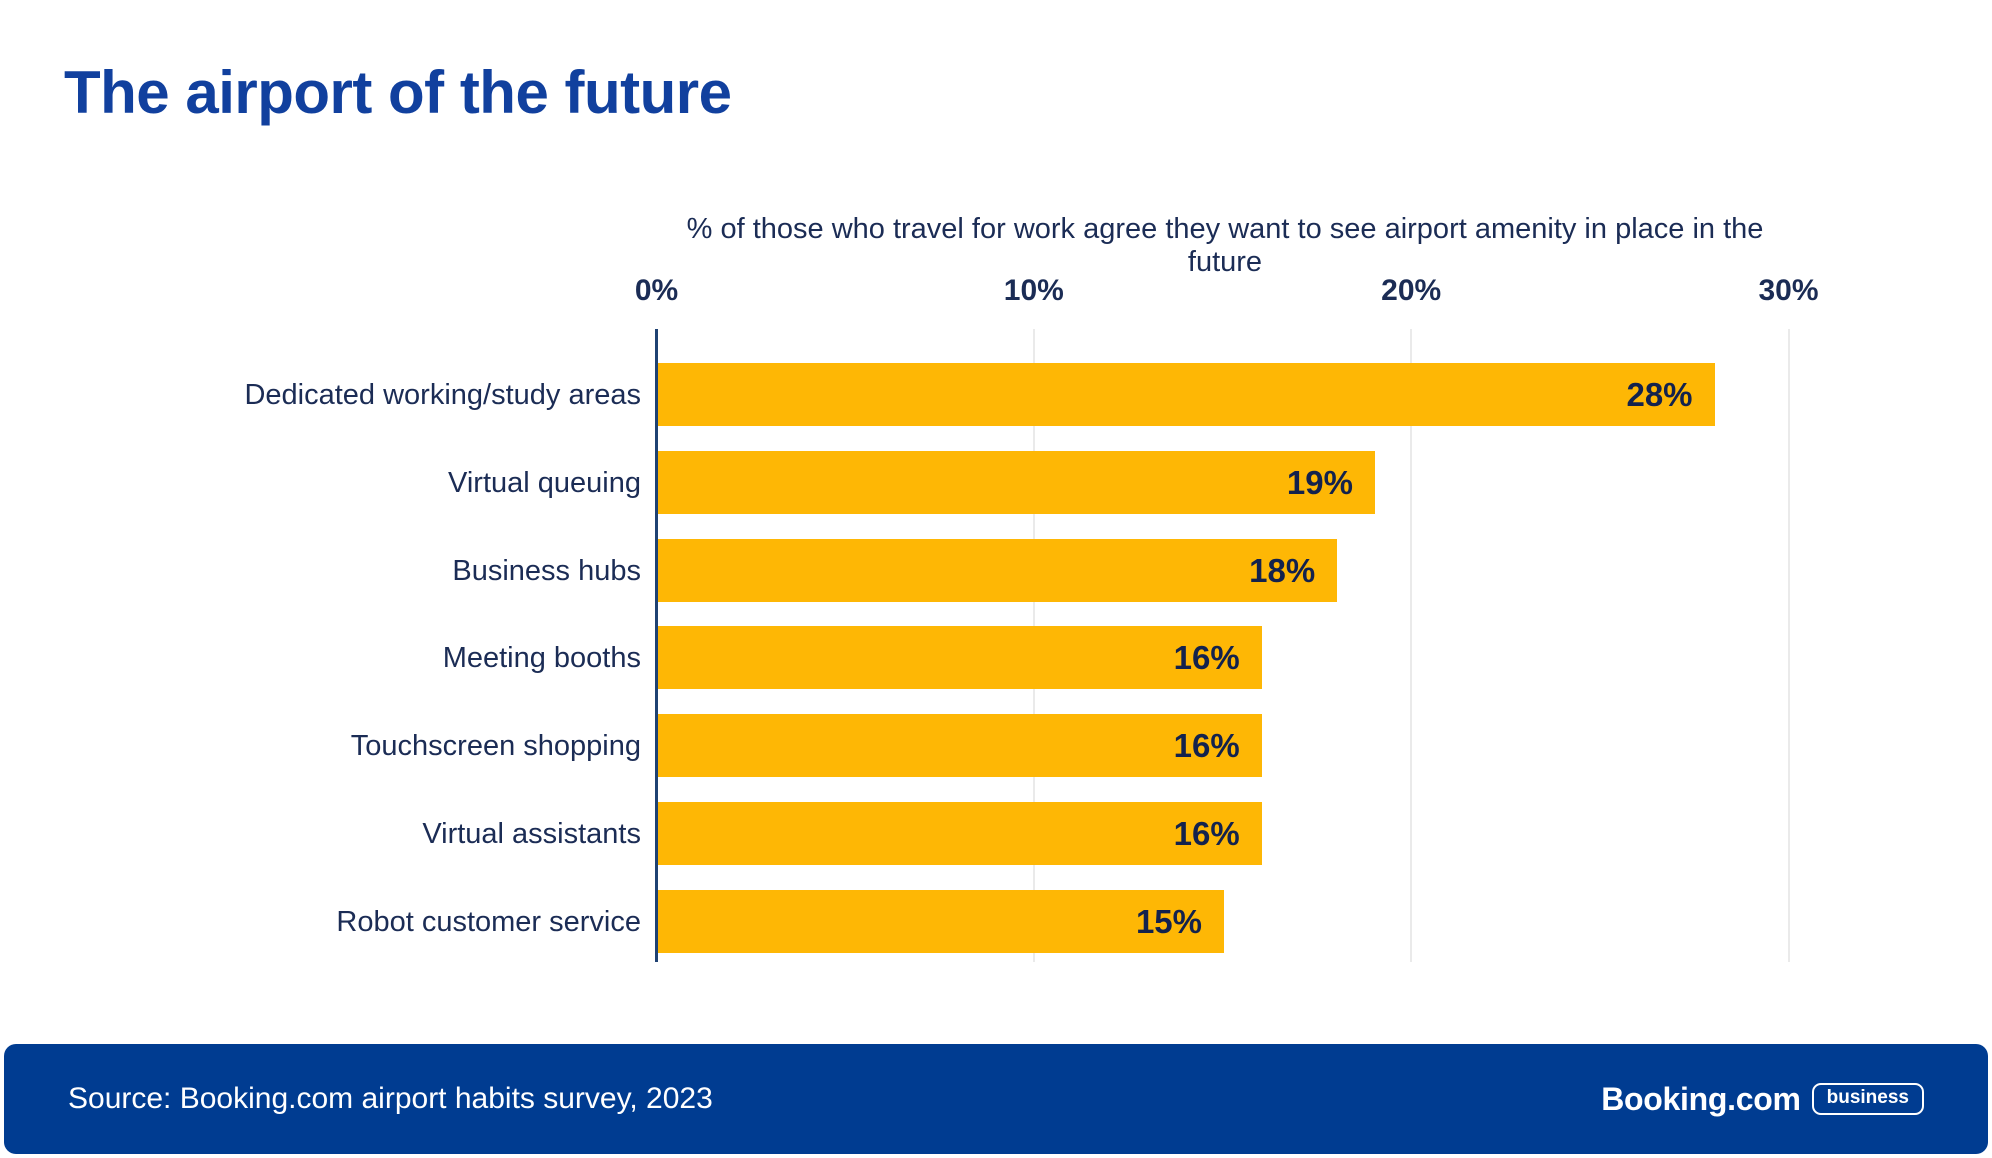  What do you see at coordinates (1659, 394) in the screenshot?
I see `bar-value-label: 28%` at bounding box center [1659, 394].